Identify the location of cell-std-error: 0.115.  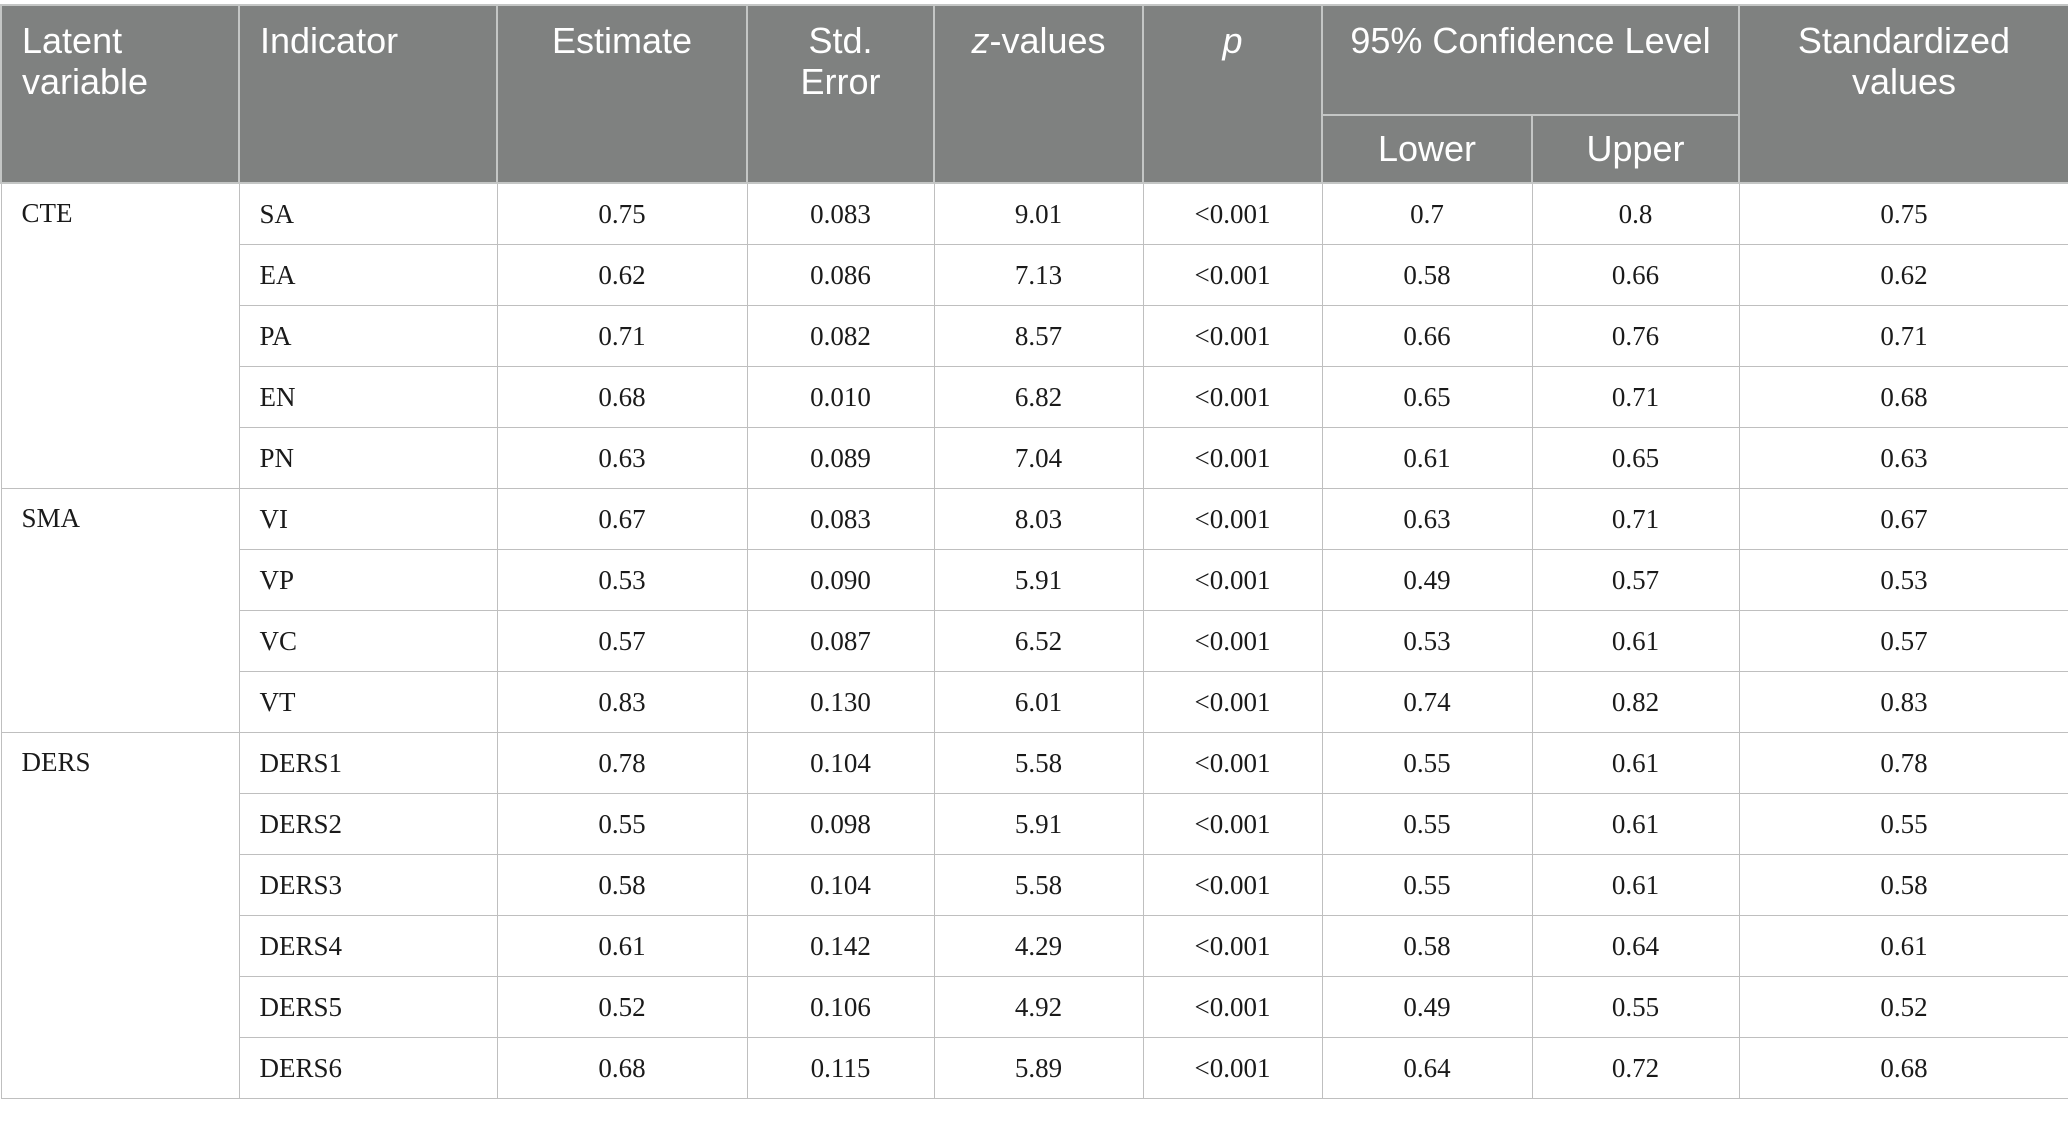
(840, 1068).